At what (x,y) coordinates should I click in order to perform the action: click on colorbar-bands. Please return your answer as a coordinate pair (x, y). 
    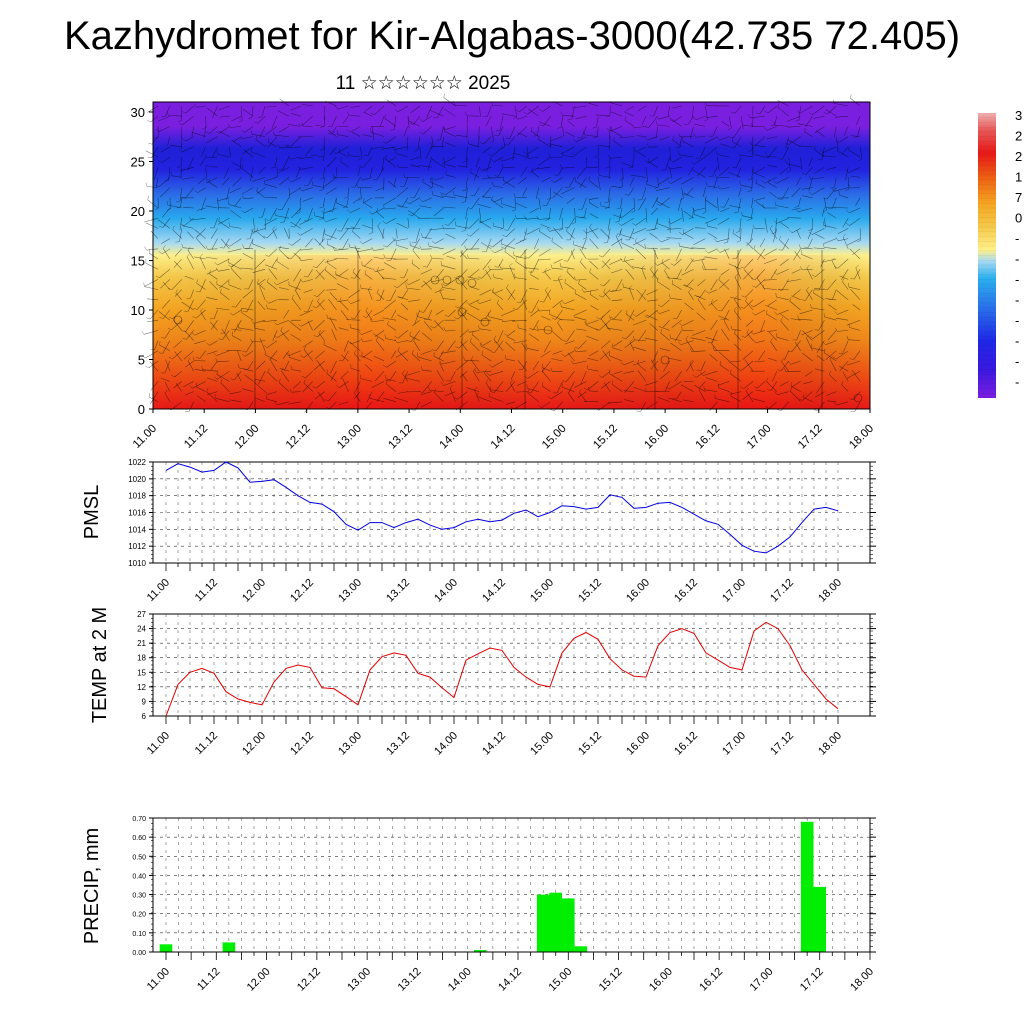
    Looking at the image, I should click on (987, 255).